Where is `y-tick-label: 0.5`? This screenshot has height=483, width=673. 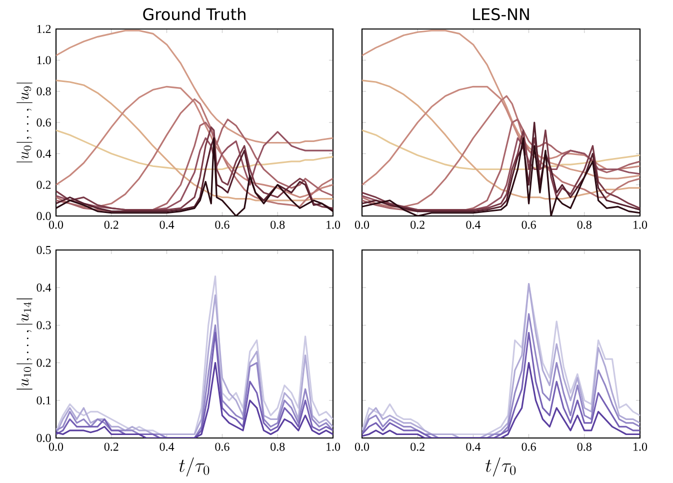
y-tick-label: 0.5 is located at coordinates (43, 250).